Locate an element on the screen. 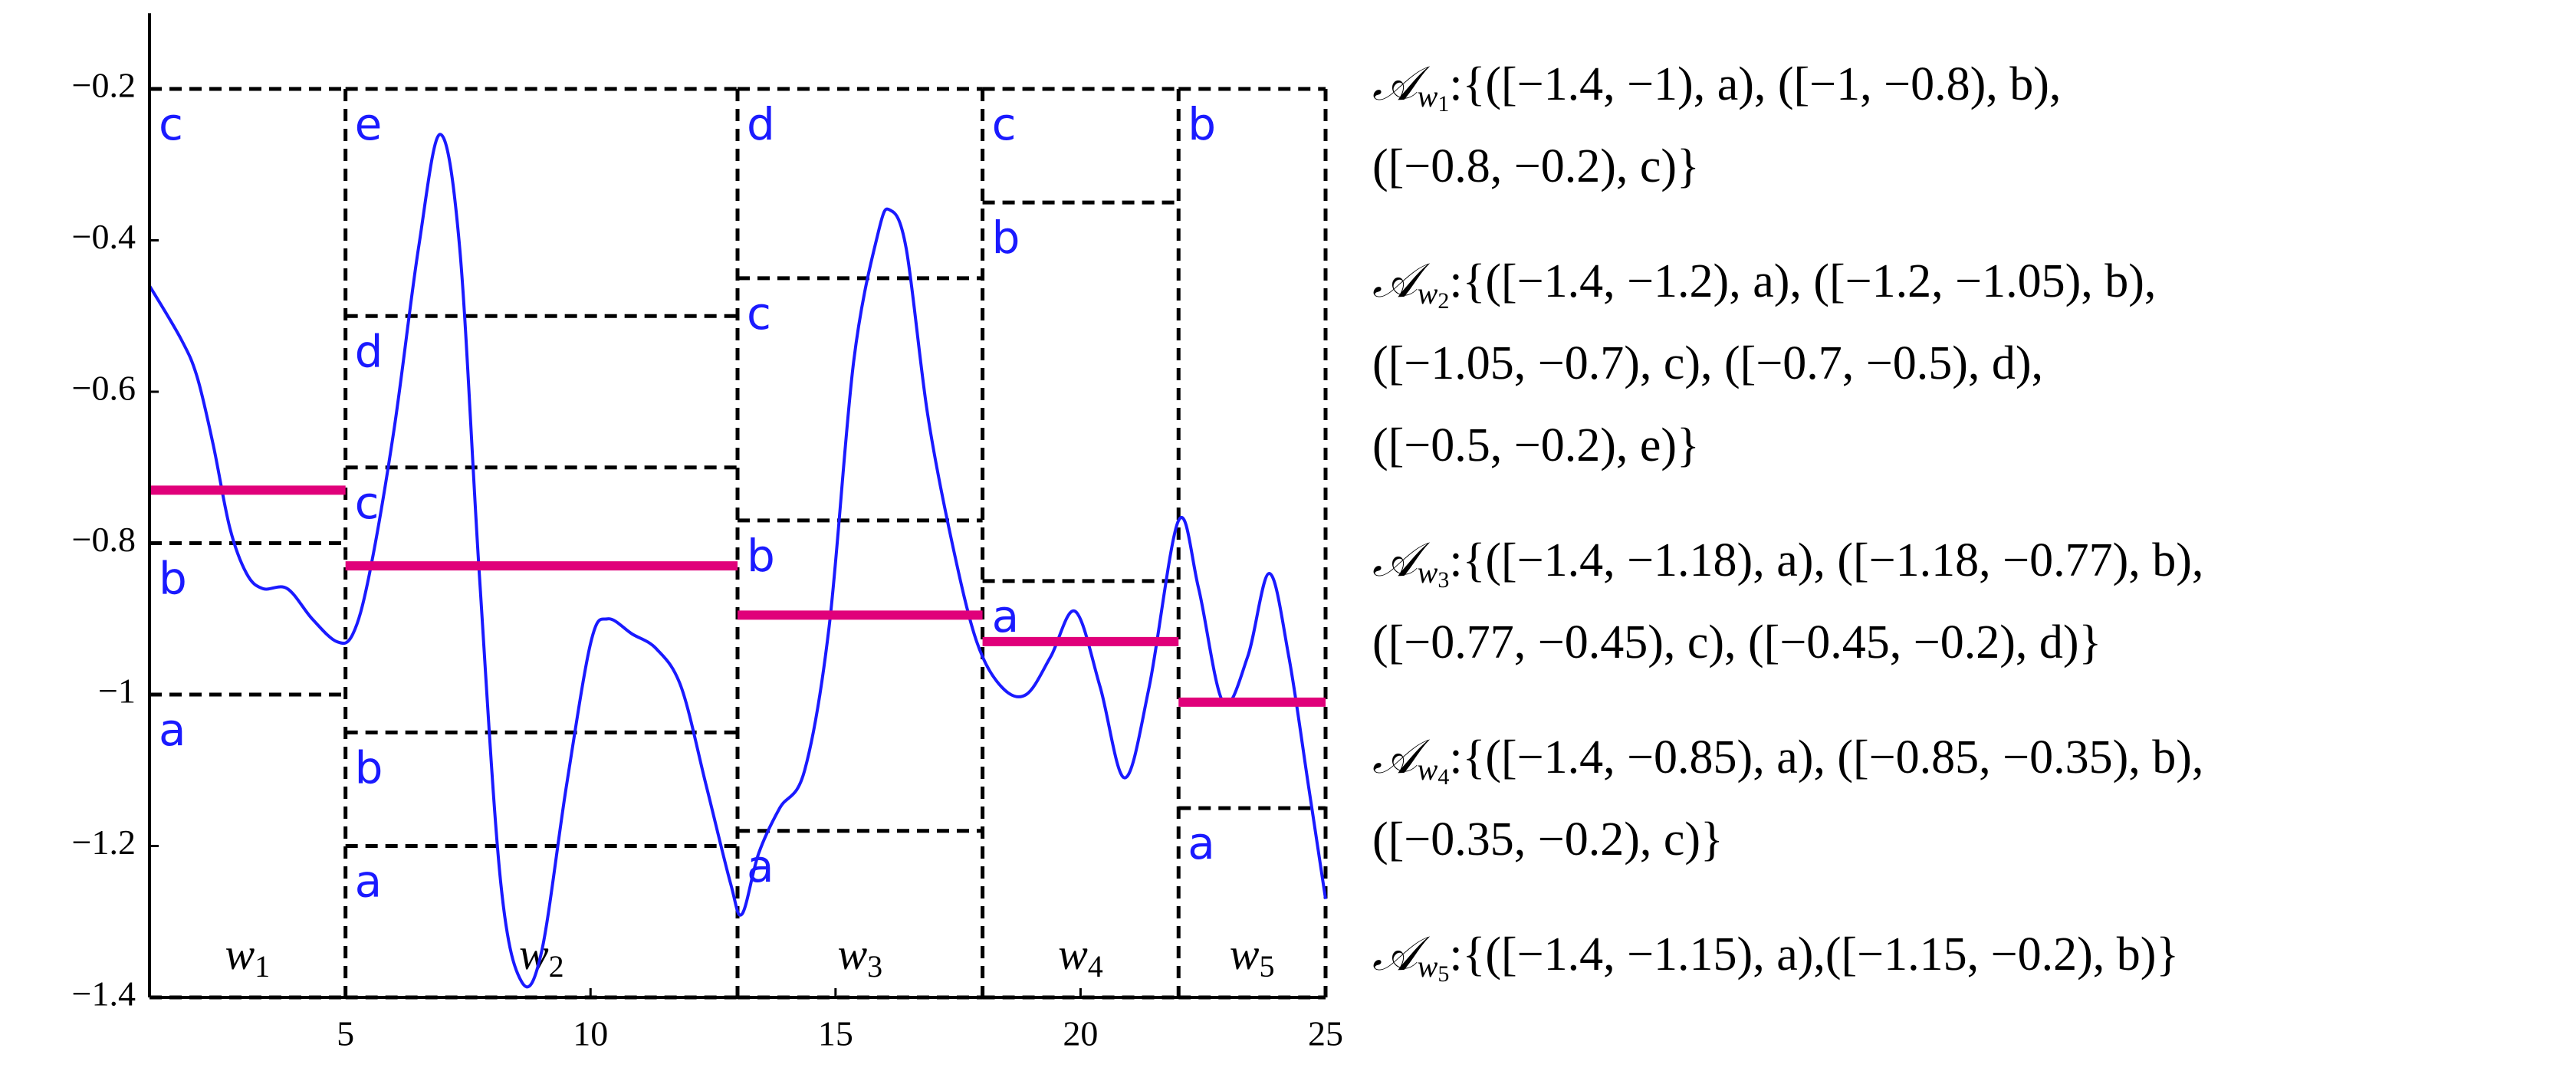 This screenshot has width=2576, height=1071. annotation-index: 1 is located at coordinates (1443, 104).